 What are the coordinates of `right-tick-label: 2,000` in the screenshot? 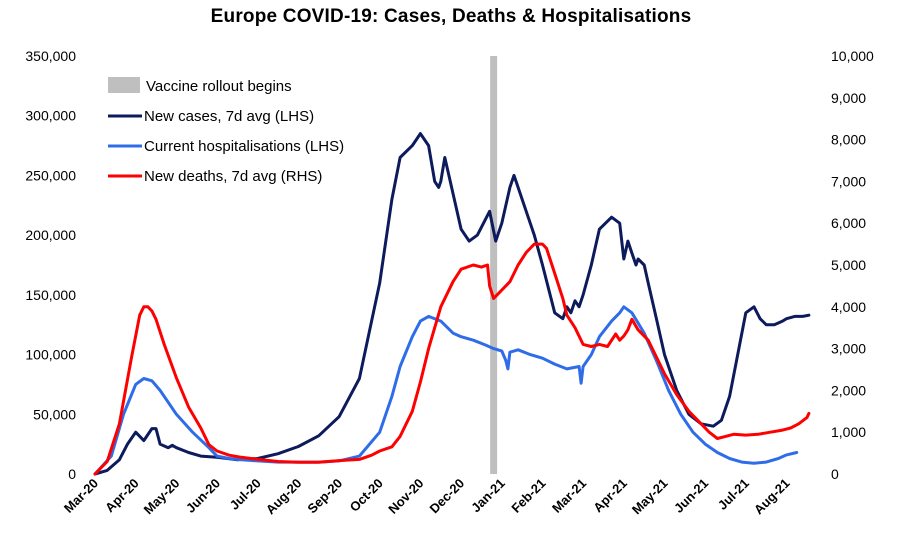 It's located at (848, 390).